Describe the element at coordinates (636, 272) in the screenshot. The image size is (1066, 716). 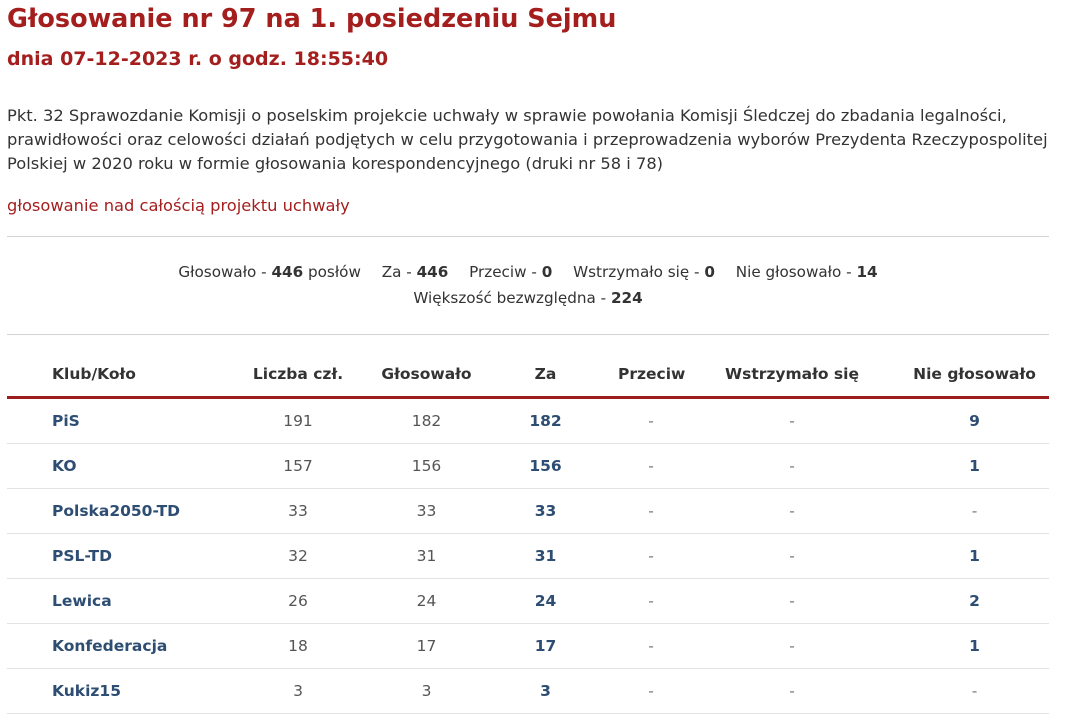
I see `summary-wstrzymalo-label: Wstrzymało się -` at that location.